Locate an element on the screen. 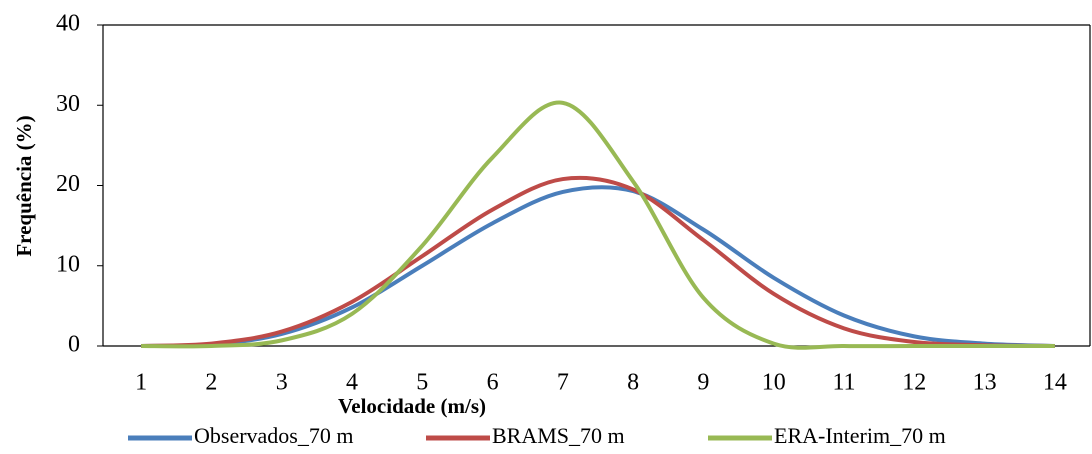 The image size is (1092, 454). x-tick-label: 2 is located at coordinates (211, 383).